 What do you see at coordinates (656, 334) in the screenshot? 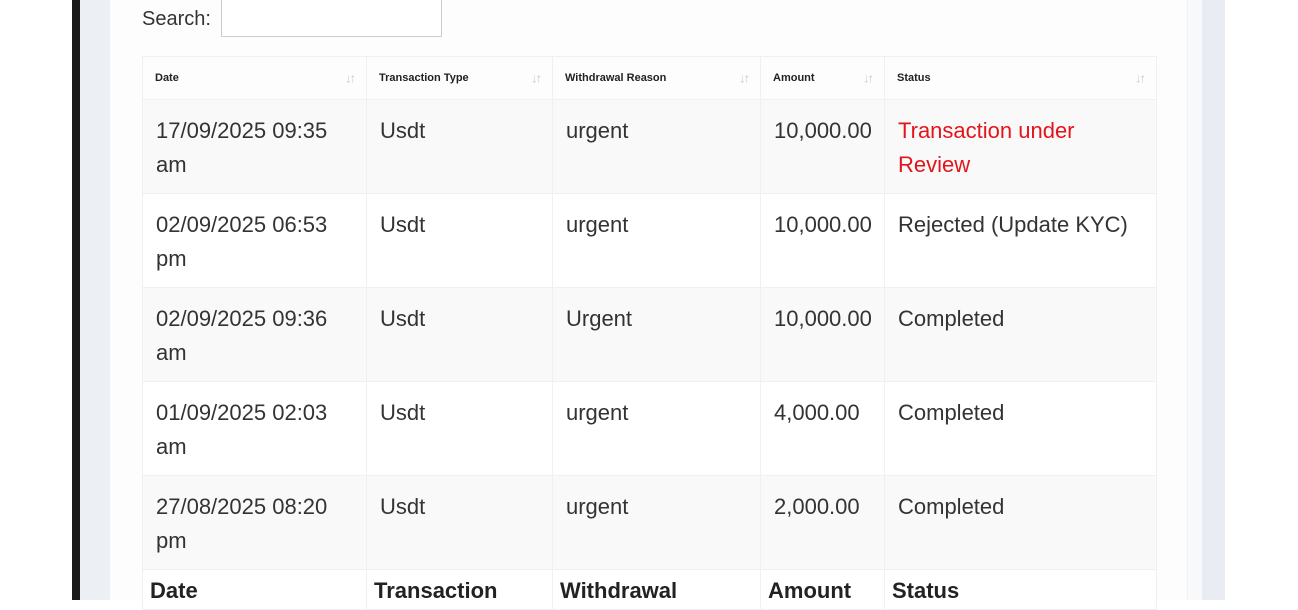
I see `cell-withdrawal-reason: Urgent` at bounding box center [656, 334].